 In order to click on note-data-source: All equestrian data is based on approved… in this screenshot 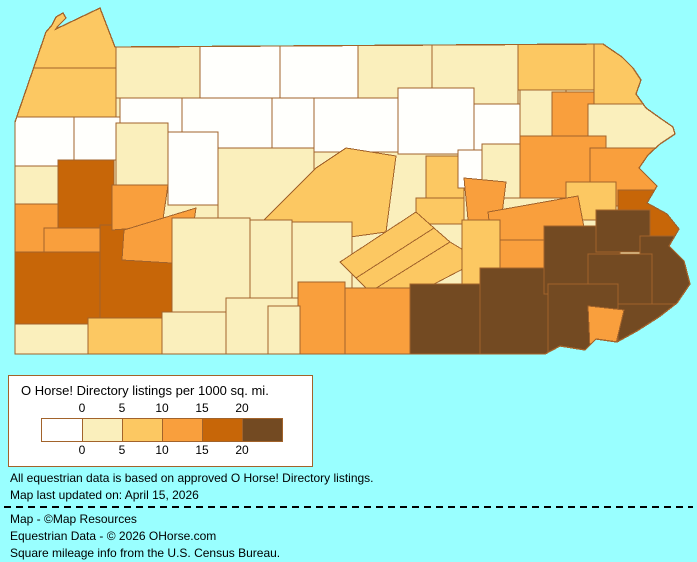, I will do `click(192, 478)`.